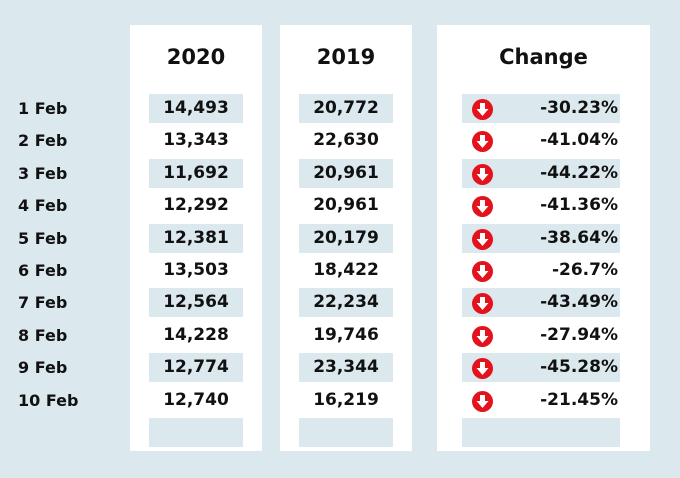 The image size is (680, 478). What do you see at coordinates (346, 399) in the screenshot?
I see `cell-2019: 16,219` at bounding box center [346, 399].